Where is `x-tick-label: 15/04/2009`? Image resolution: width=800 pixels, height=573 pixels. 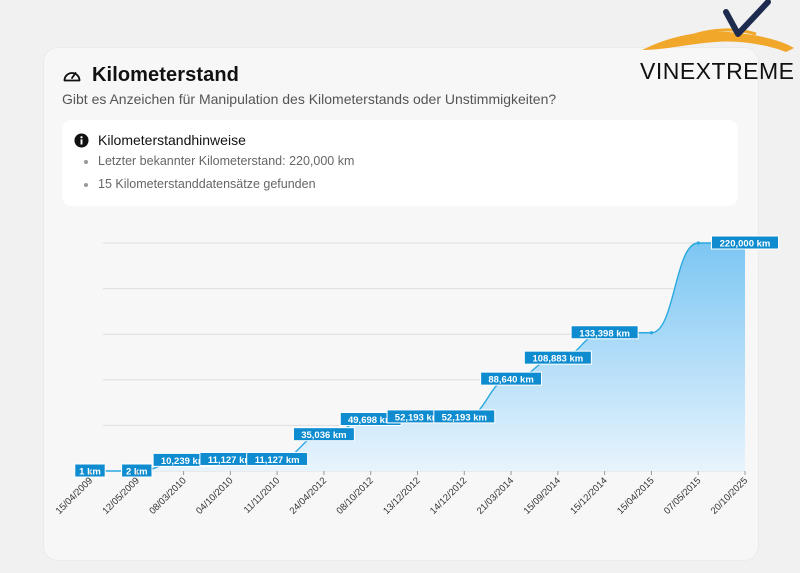
x-tick-label: 15/04/2009 is located at coordinates (74, 495).